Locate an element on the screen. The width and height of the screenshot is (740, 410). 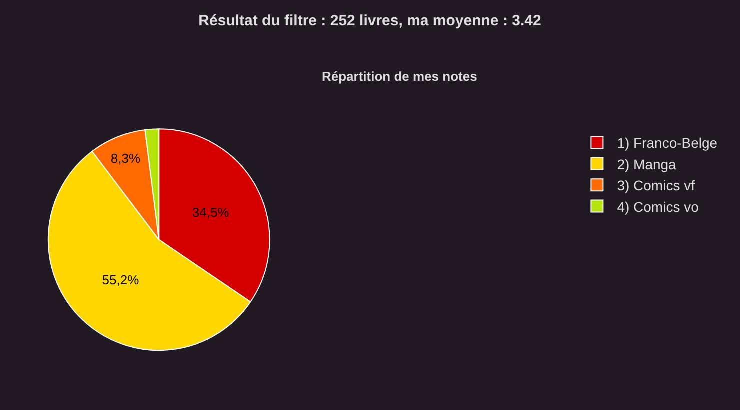
legend-label: 1) Franco-Belge is located at coordinates (667, 143).